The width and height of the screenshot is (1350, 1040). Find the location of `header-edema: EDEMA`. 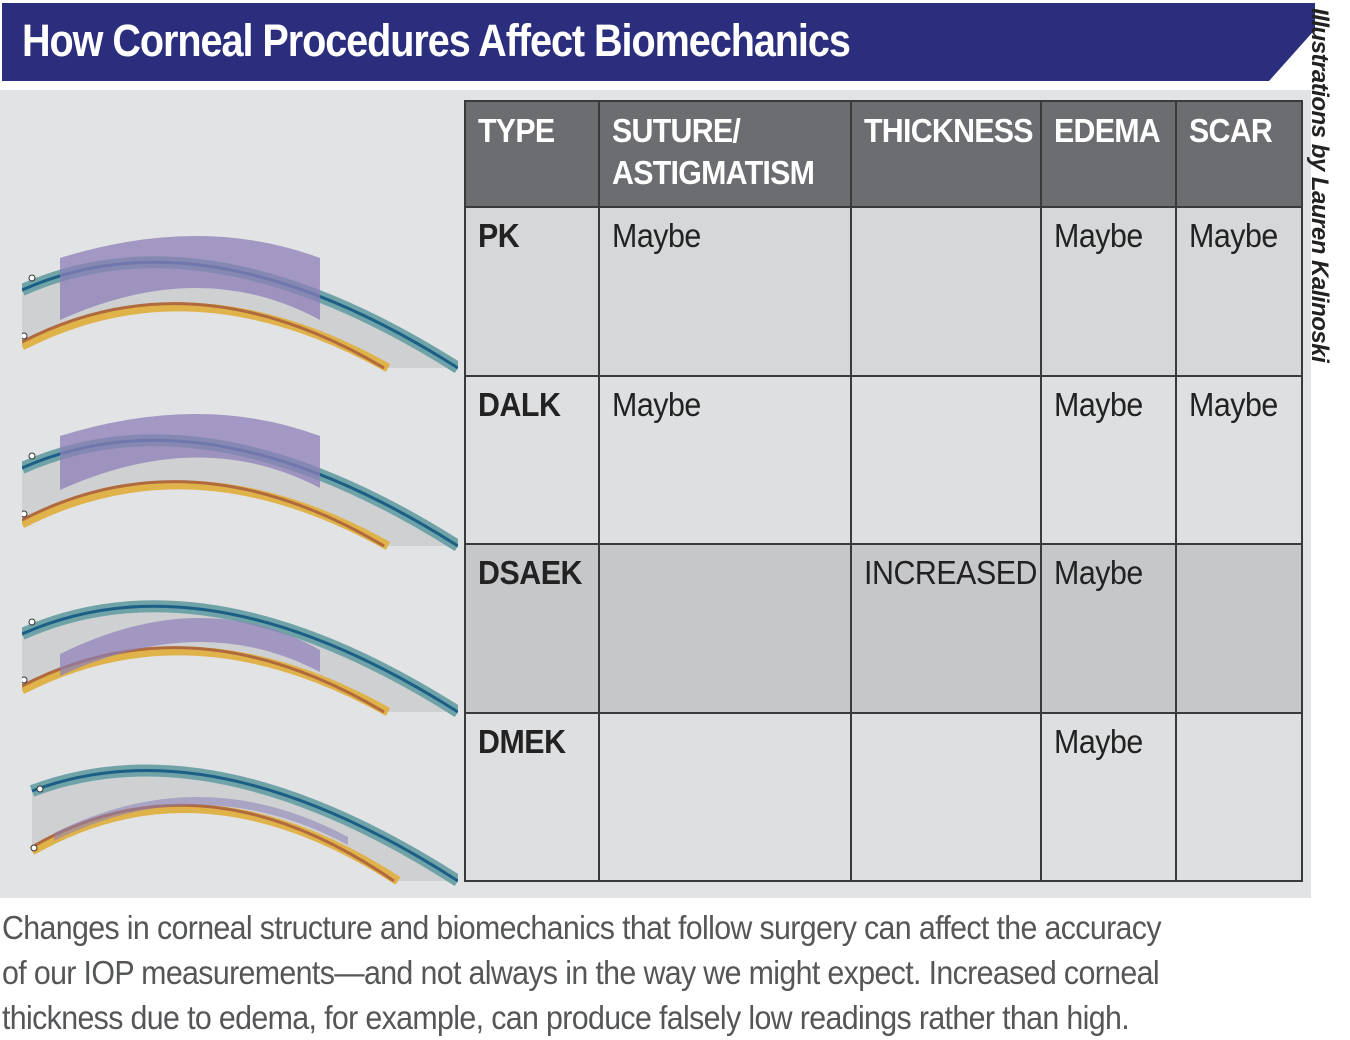

header-edema: EDEMA is located at coordinates (1108, 154).